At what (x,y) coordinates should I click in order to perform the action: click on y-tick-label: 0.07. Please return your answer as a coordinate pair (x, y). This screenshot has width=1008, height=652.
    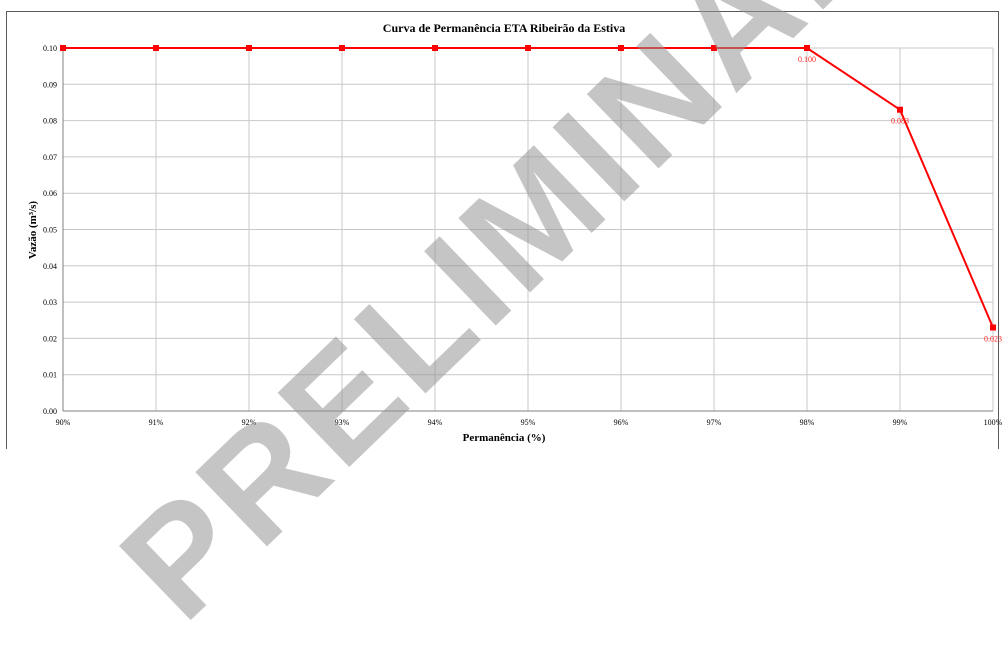
    Looking at the image, I should click on (50, 157).